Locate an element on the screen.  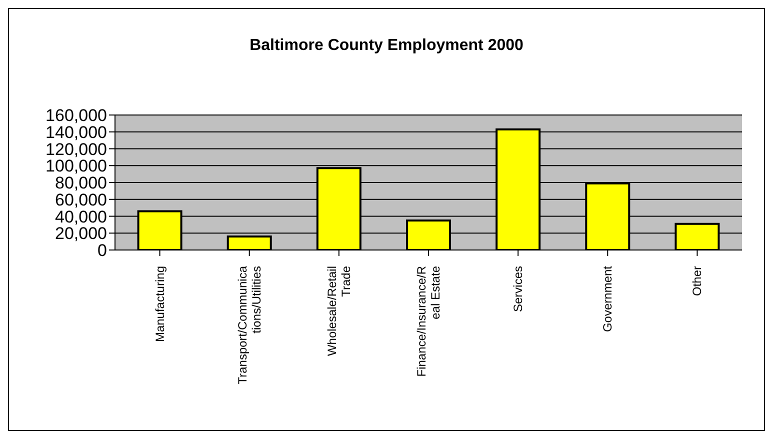
x-tick-label: Manufacturing is located at coordinates (159, 304).